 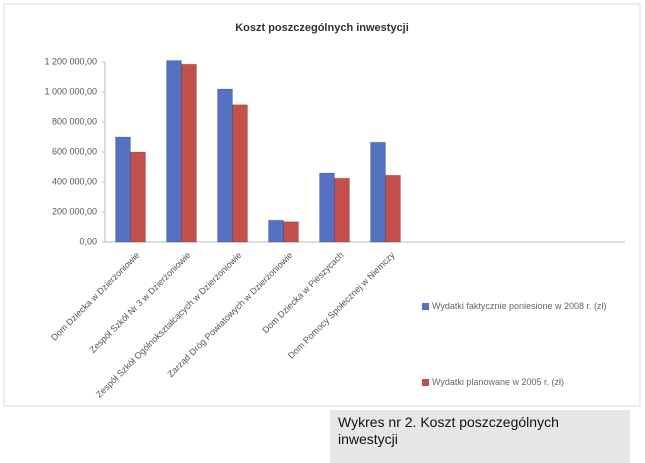 I want to click on y-tick-label: 600 000,00, so click(x=74, y=151).